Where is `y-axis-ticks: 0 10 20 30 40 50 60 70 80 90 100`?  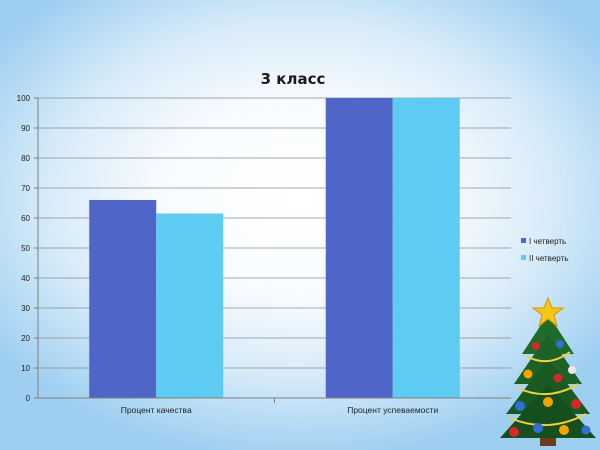 y-axis-ticks: 0 10 20 30 40 50 60 70 80 90 100 is located at coordinates (27, 248).